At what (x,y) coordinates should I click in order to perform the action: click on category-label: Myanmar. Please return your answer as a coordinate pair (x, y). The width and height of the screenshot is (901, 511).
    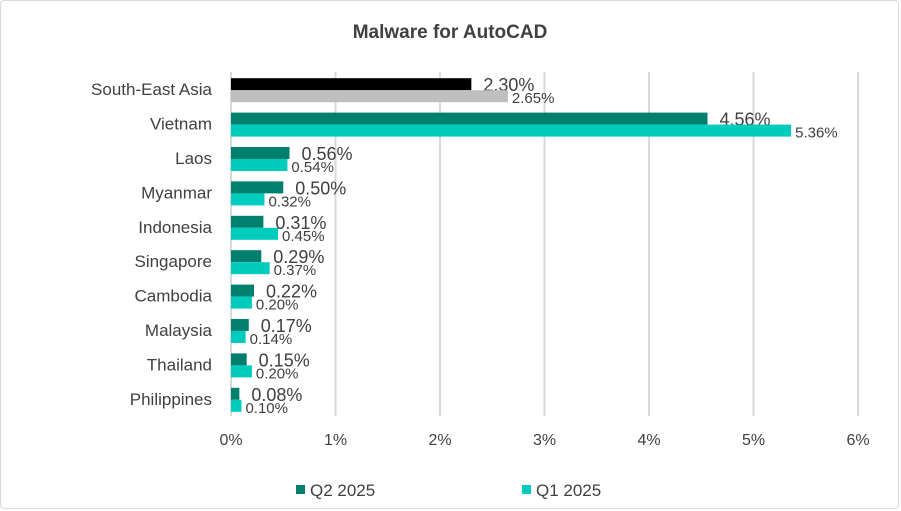
    Looking at the image, I should click on (176, 192).